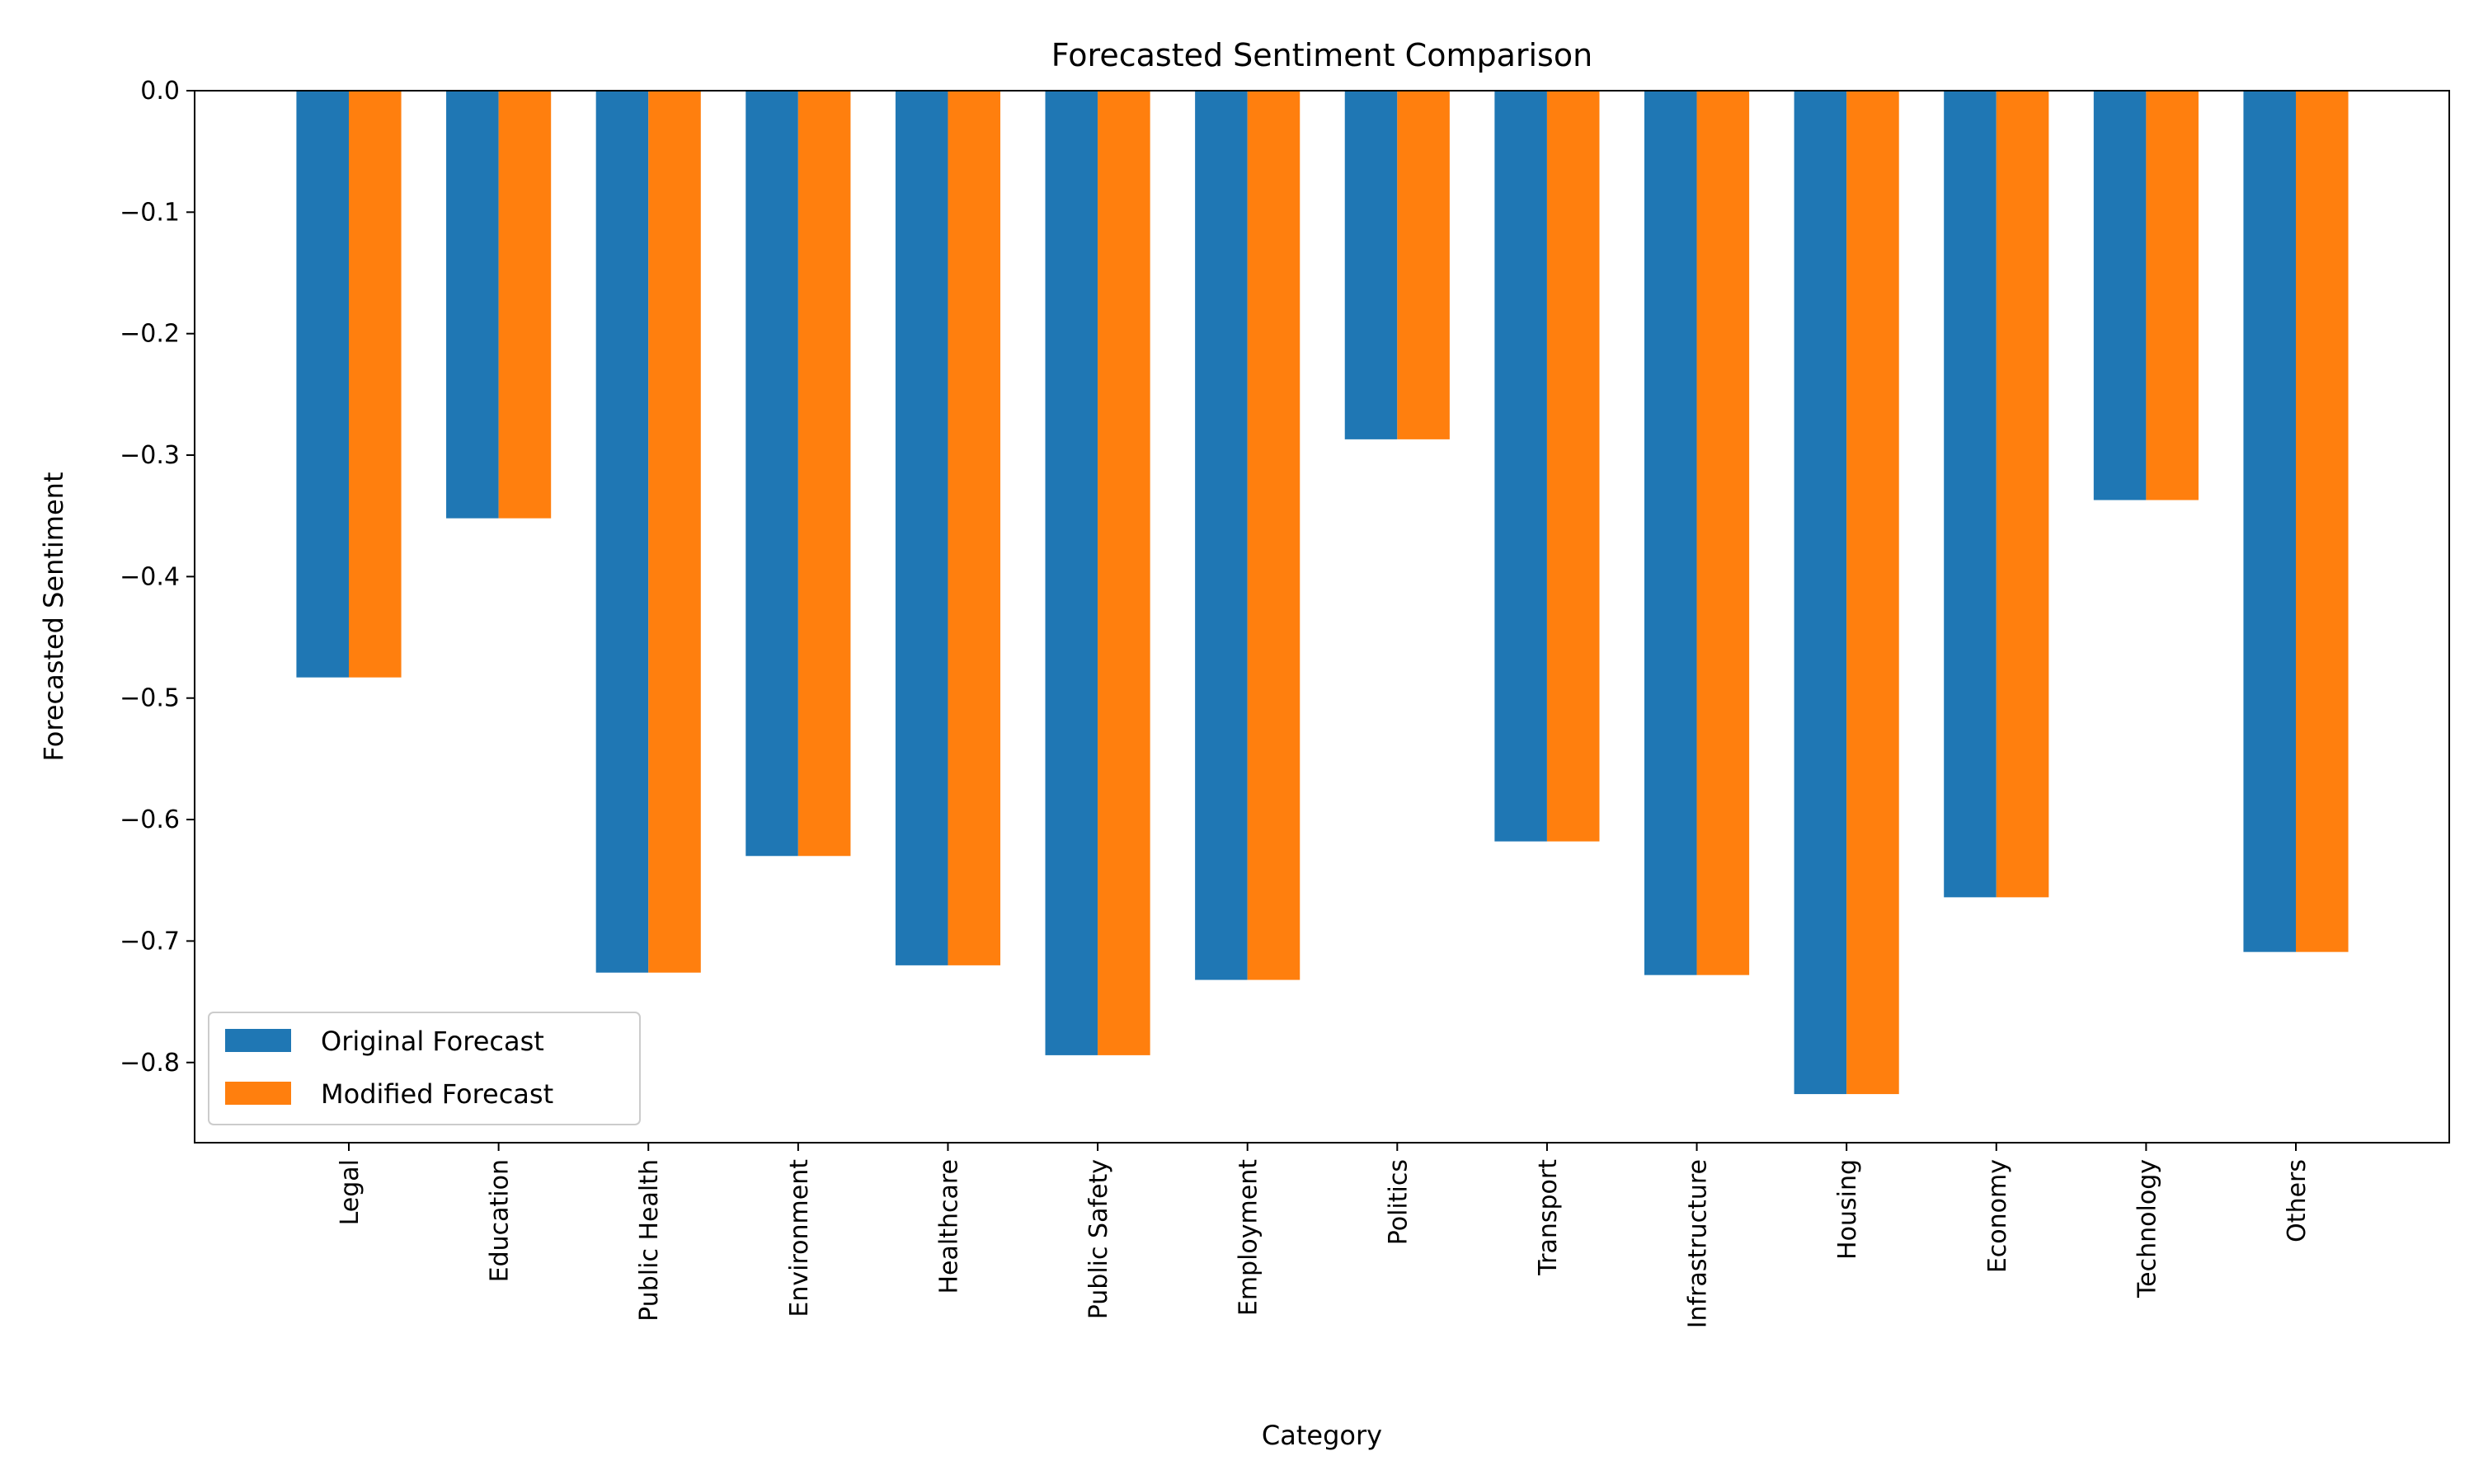 This screenshot has height=1484, width=2474. Describe the element at coordinates (1997, 1216) in the screenshot. I see `x-tick-label: Economy` at that location.